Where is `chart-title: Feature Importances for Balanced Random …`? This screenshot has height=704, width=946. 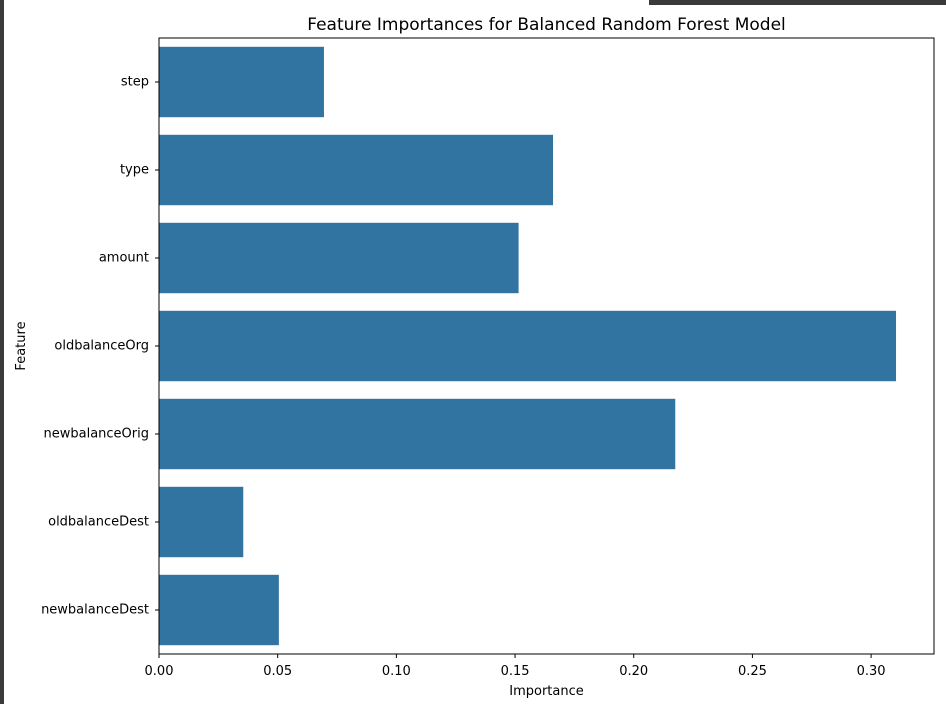 chart-title: Feature Importances for Balanced Random … is located at coordinates (546, 25).